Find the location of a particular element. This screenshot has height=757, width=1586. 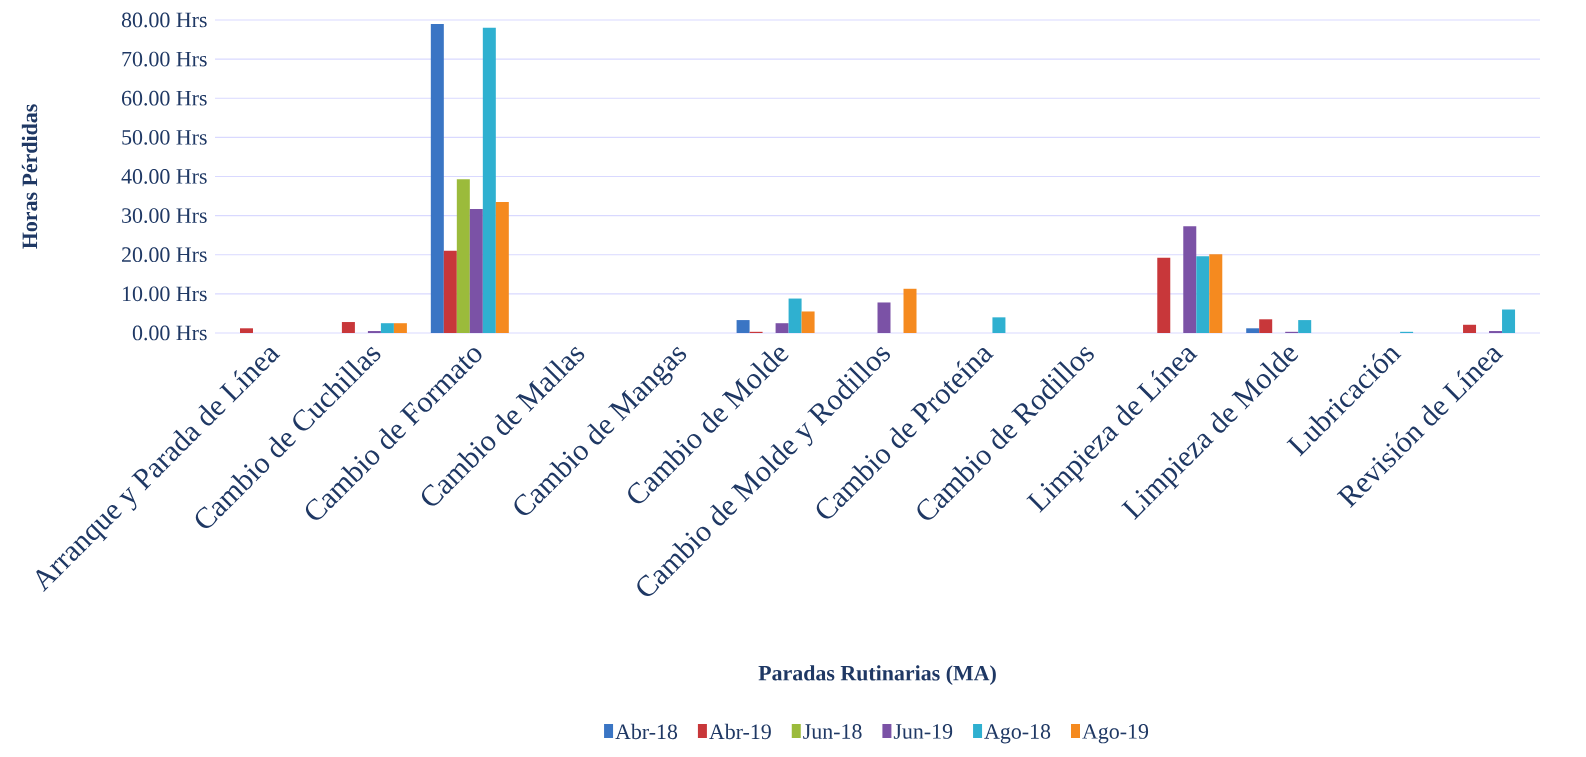

legend-label: Abr-19 is located at coordinates (740, 731).